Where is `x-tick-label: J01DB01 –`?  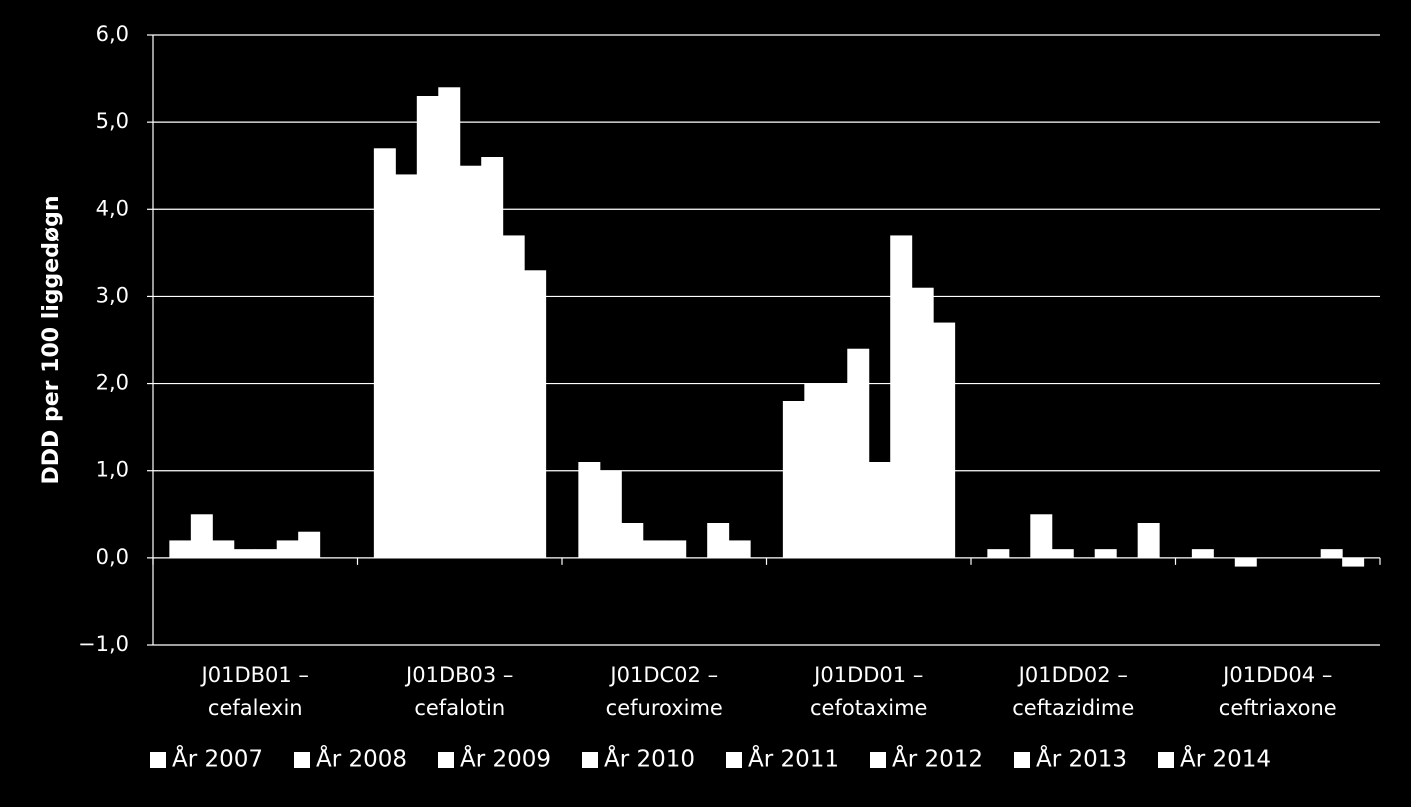
x-tick-label: J01DB01 – is located at coordinates (254, 675).